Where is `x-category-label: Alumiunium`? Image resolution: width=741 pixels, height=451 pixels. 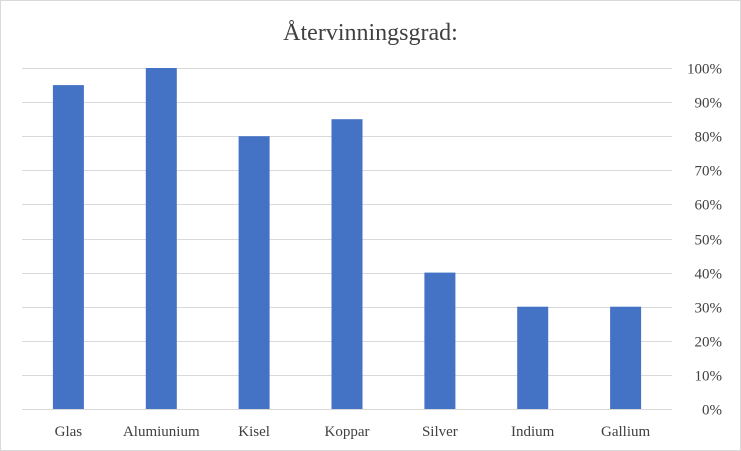
x-category-label: Alumiunium is located at coordinates (161, 432).